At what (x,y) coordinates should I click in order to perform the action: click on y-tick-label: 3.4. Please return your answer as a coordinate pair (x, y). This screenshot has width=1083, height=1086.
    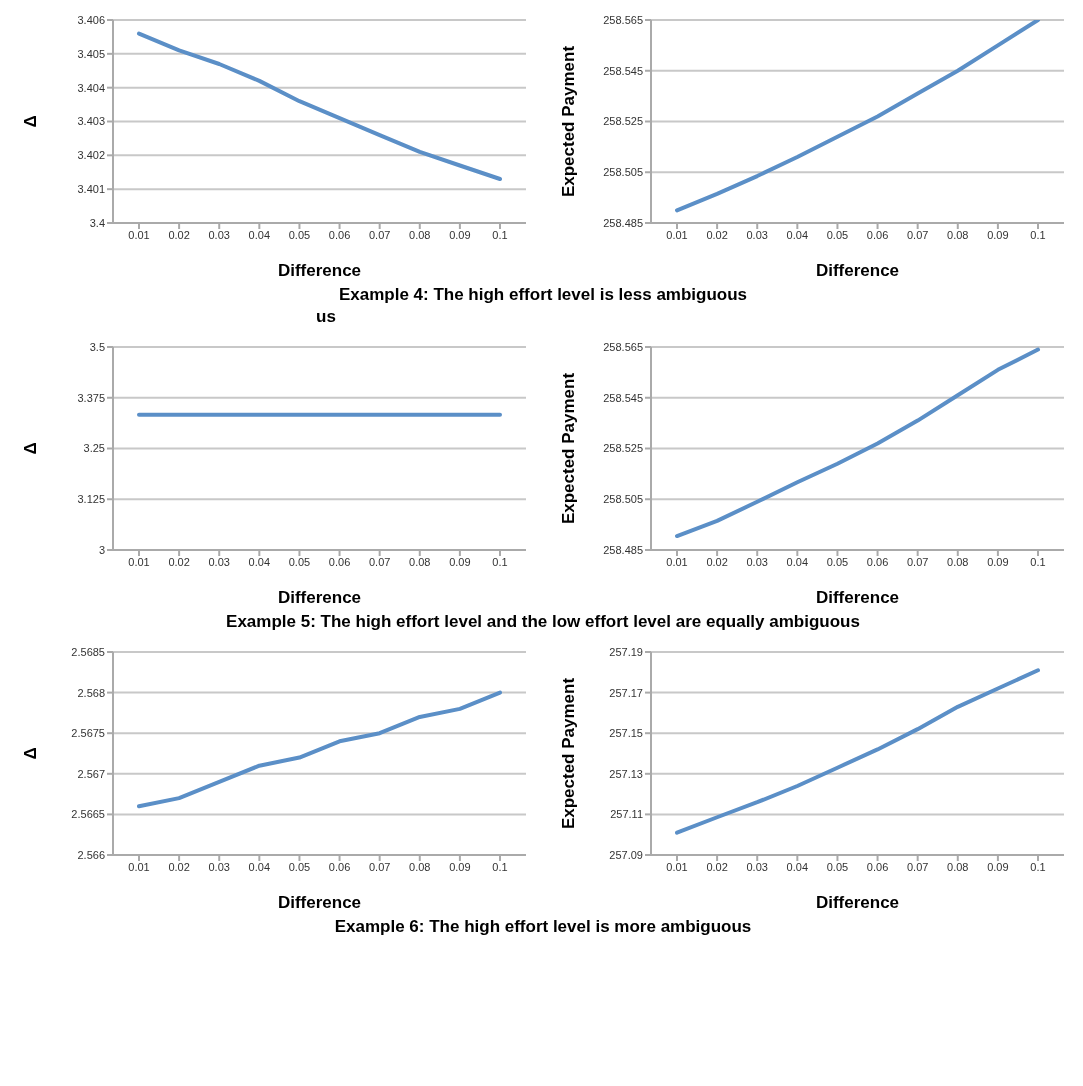
    Looking at the image, I should click on (97, 222).